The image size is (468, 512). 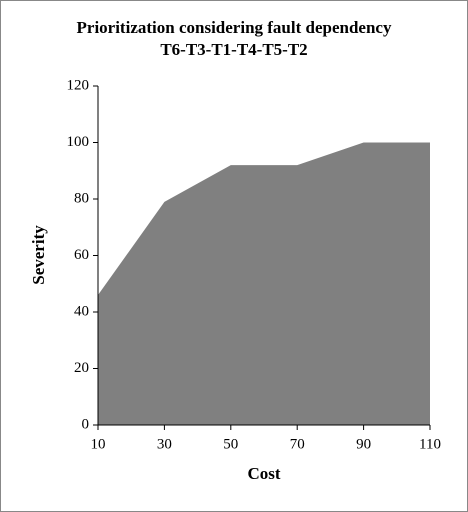 What do you see at coordinates (297, 444) in the screenshot?
I see `x-tick-label: 70` at bounding box center [297, 444].